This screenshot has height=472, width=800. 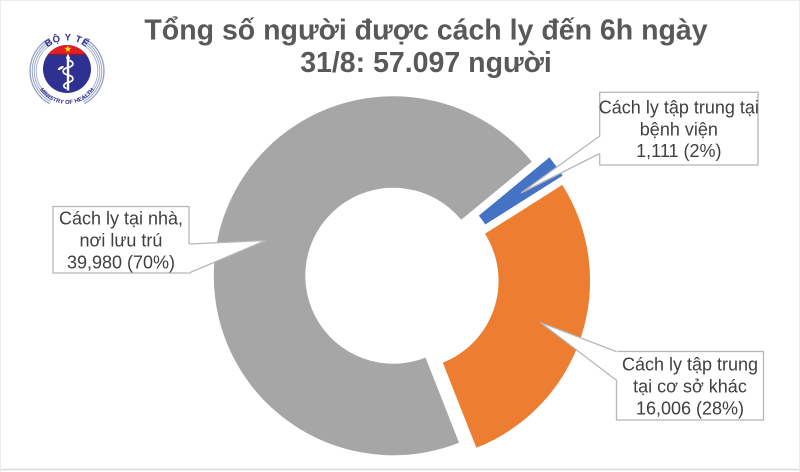 What do you see at coordinates (121, 262) in the screenshot?
I see `callout-label-home-line3: 39,980 (70%)` at bounding box center [121, 262].